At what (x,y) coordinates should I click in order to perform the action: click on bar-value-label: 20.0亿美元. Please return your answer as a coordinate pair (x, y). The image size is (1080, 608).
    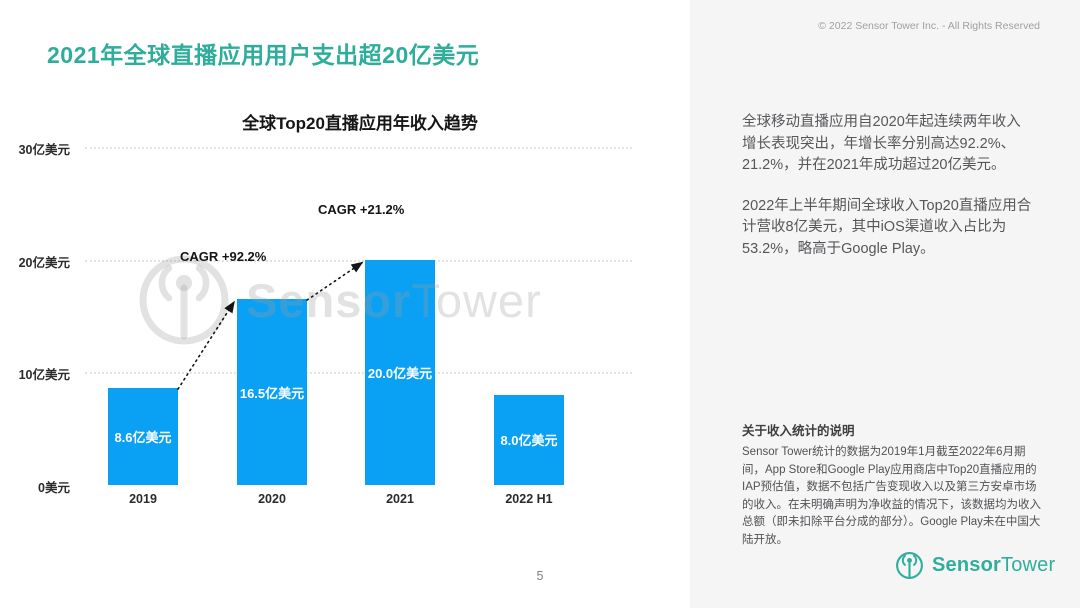
    Looking at the image, I should click on (400, 373).